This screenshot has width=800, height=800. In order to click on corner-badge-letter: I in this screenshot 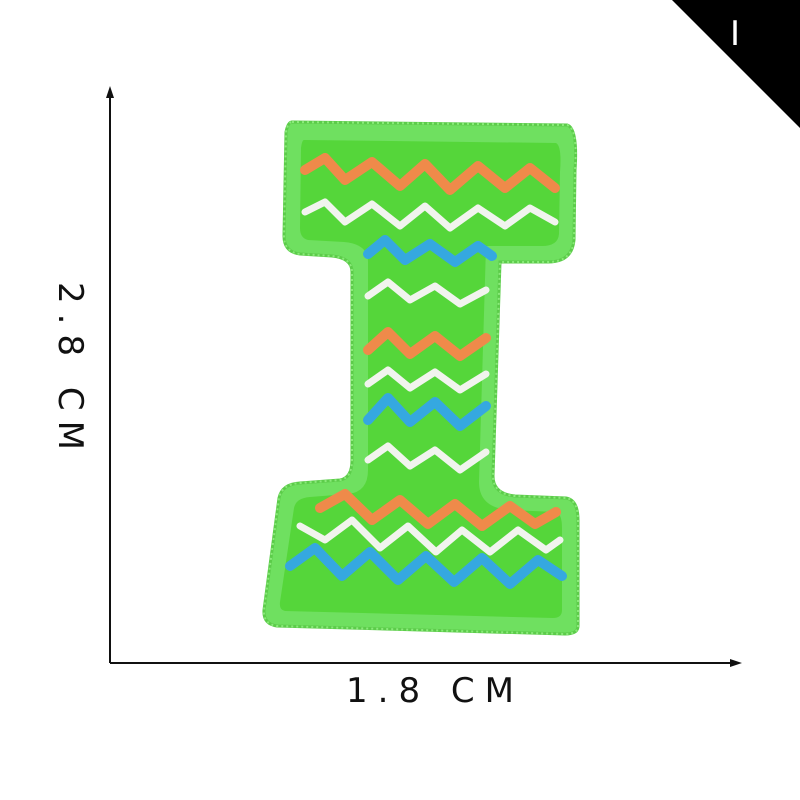, I will do `click(735, 34)`.